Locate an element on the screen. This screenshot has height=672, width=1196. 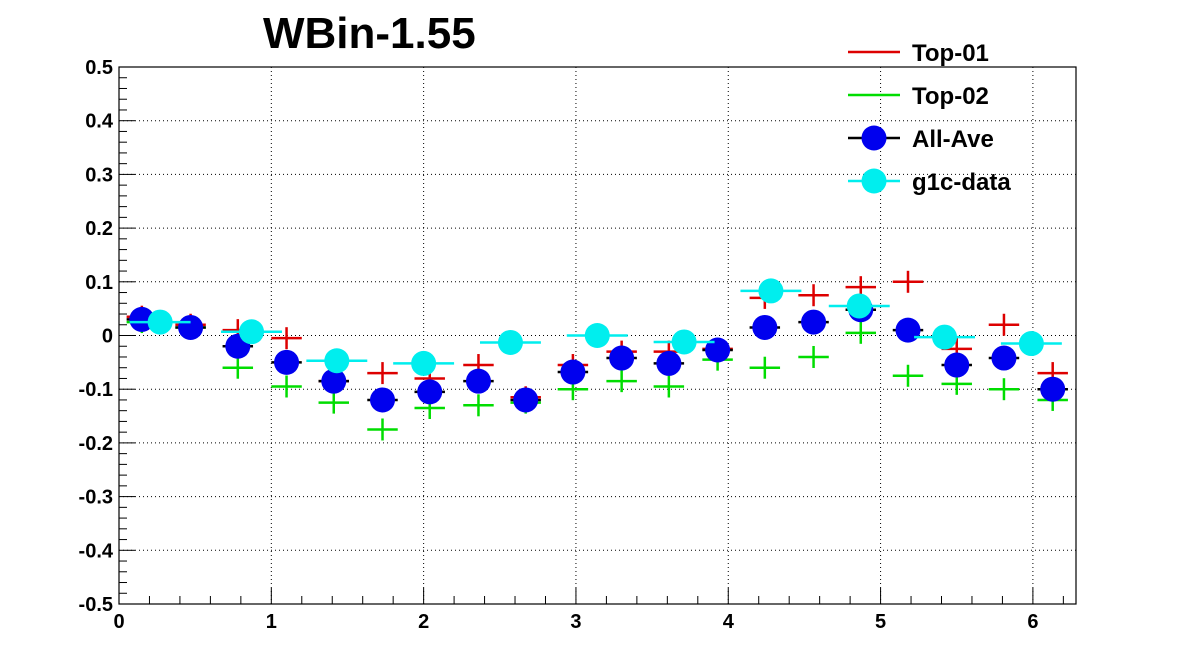
legend-item: Top-02 is located at coordinates (918, 96).